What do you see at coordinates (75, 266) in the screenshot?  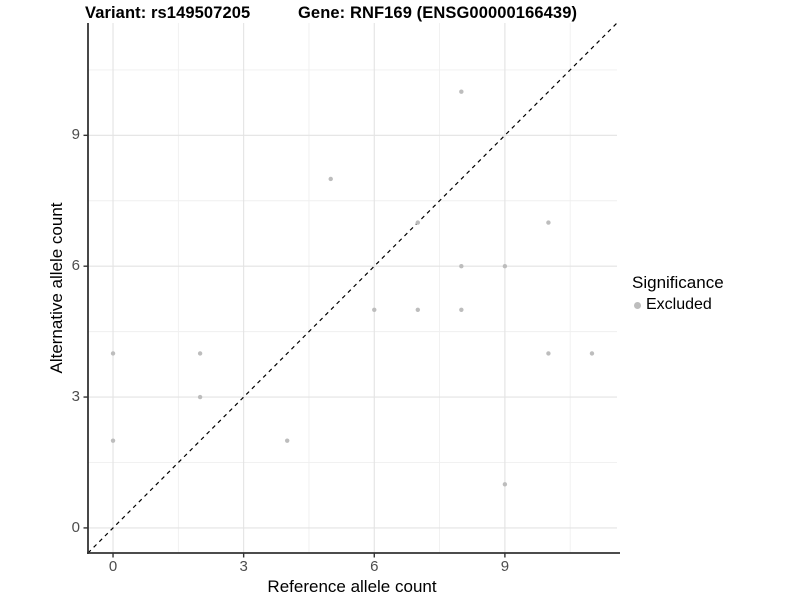 I see `y-tick-label: 6` at bounding box center [75, 266].